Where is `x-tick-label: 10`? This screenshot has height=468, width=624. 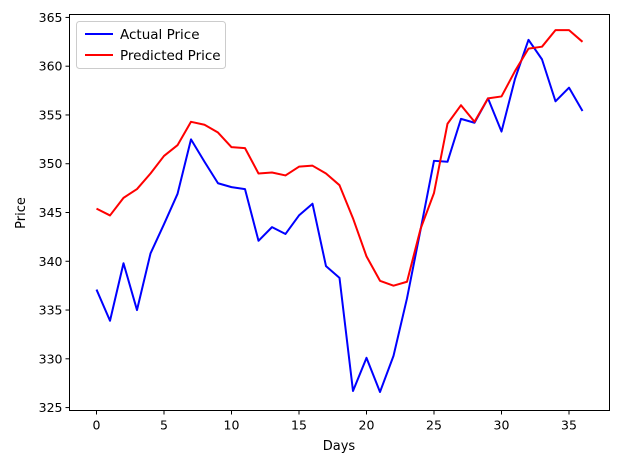 x-tick-label: 10 is located at coordinates (232, 425).